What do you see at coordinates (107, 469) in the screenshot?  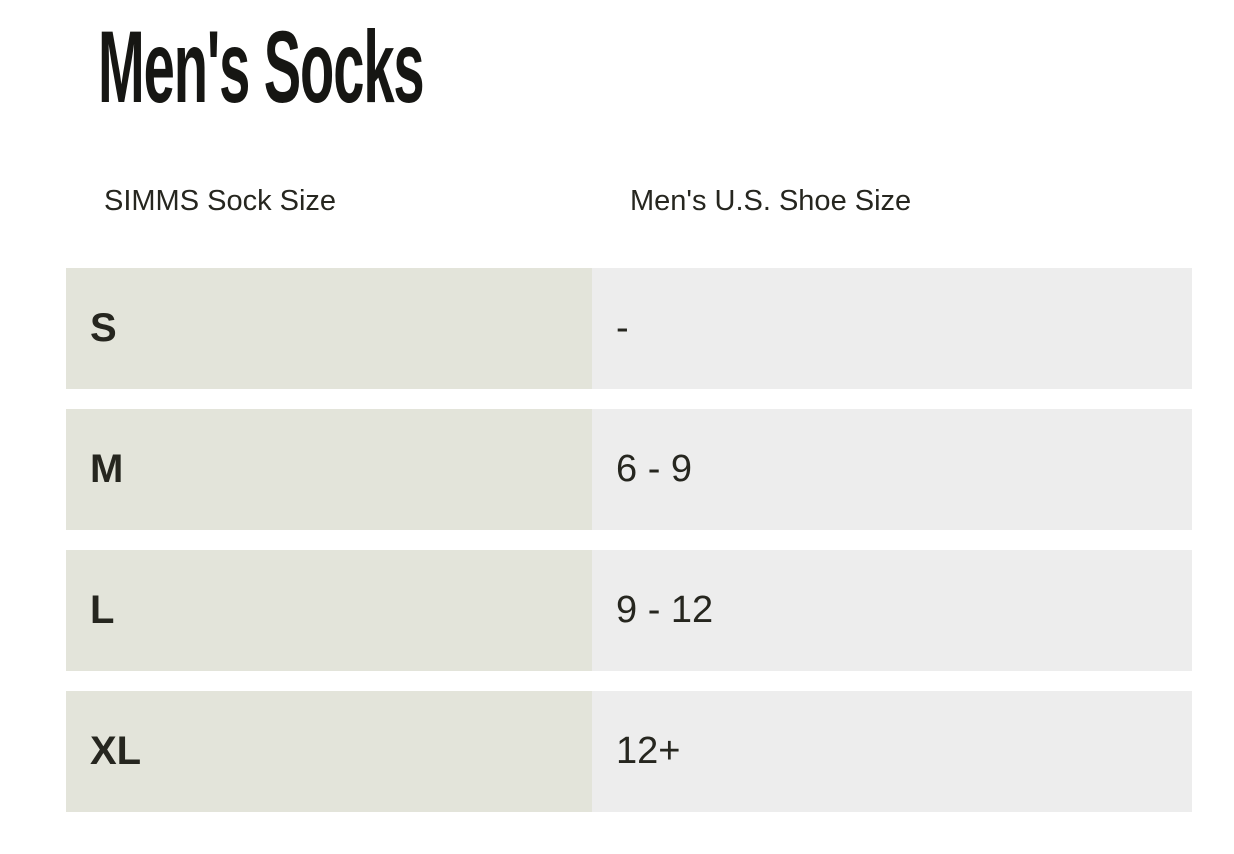 I see `sock-size-label: M` at bounding box center [107, 469].